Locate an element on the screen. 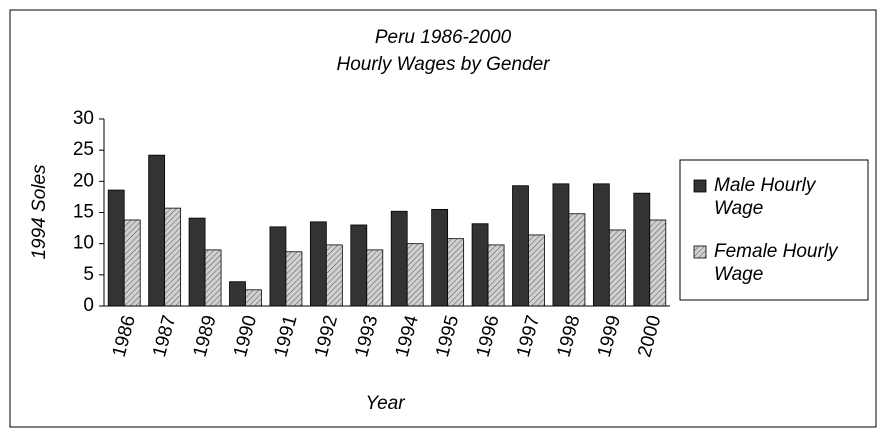  legend-label: Female Hourly Wage is located at coordinates (778, 263).